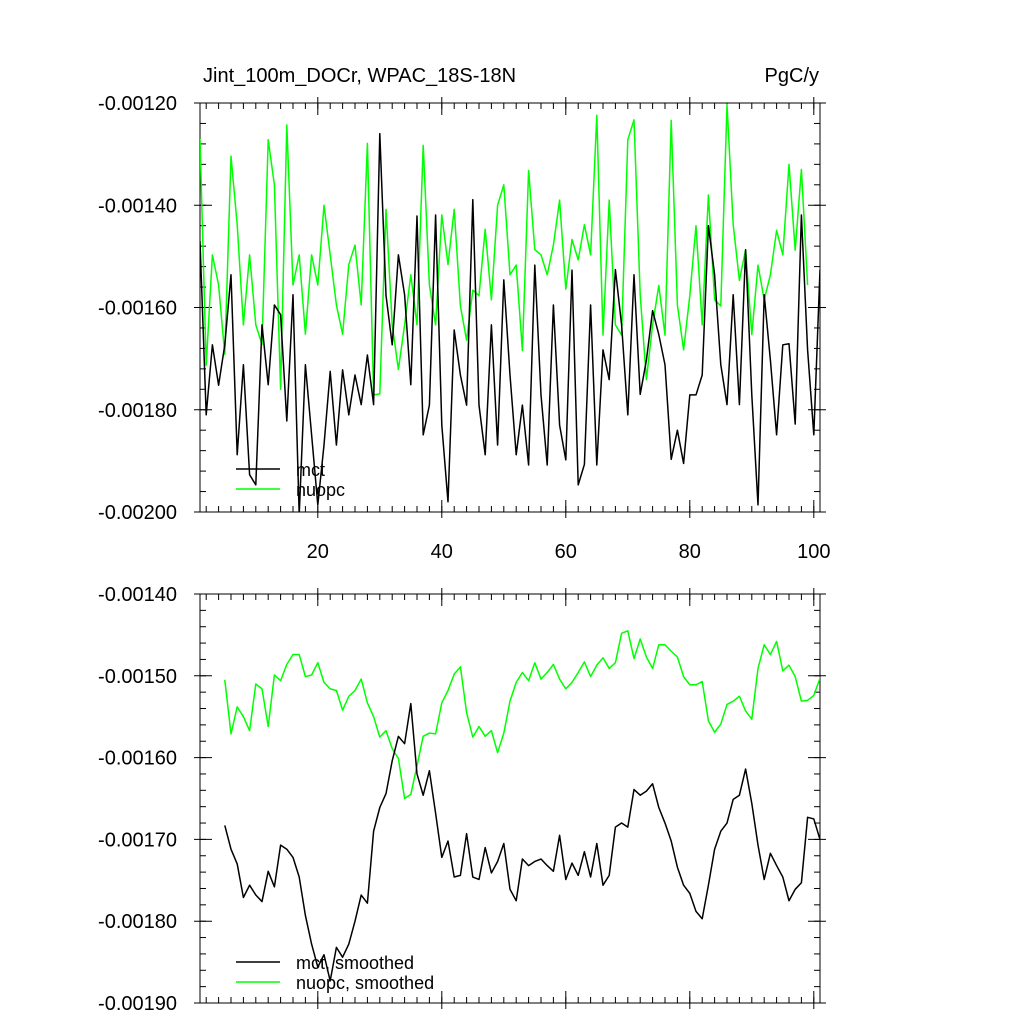 The image size is (1024, 1024). I want to click on chart-1-y-tick-label: -0.00140, so click(137, 595).